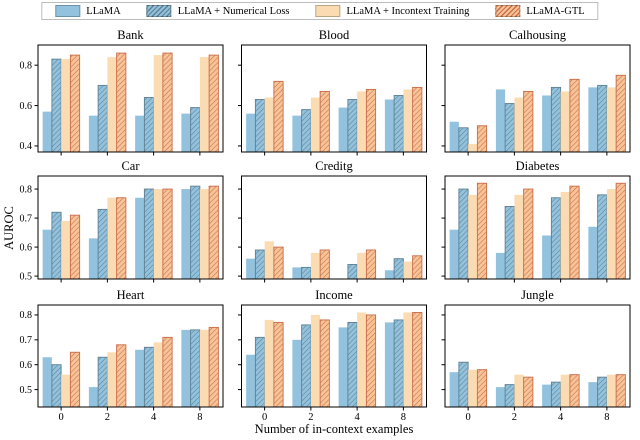 The image size is (640, 440). I want to click on subplot-calhousing: Calhousing, so click(536, 92).